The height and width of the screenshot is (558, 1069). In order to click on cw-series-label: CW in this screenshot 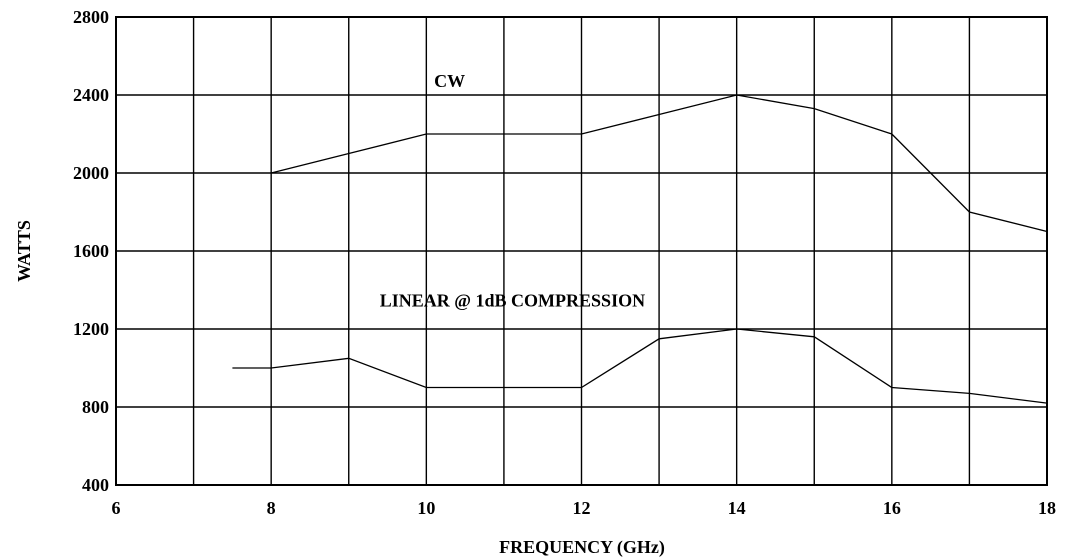, I will do `click(449, 81)`.